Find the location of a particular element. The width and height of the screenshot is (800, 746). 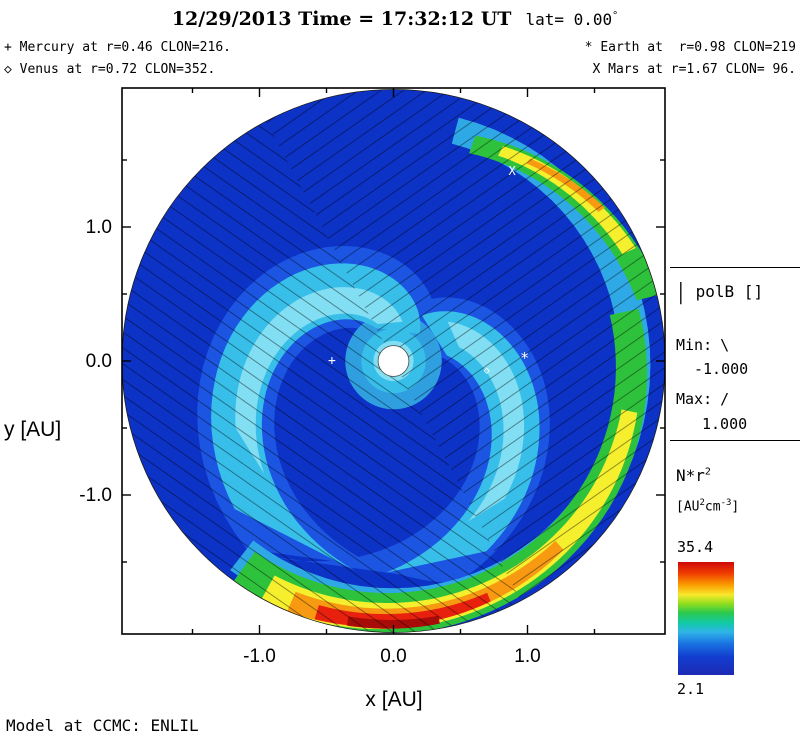

title-datetime: 12/29/2013 Time = 17:32:12 UT is located at coordinates (341, 19).